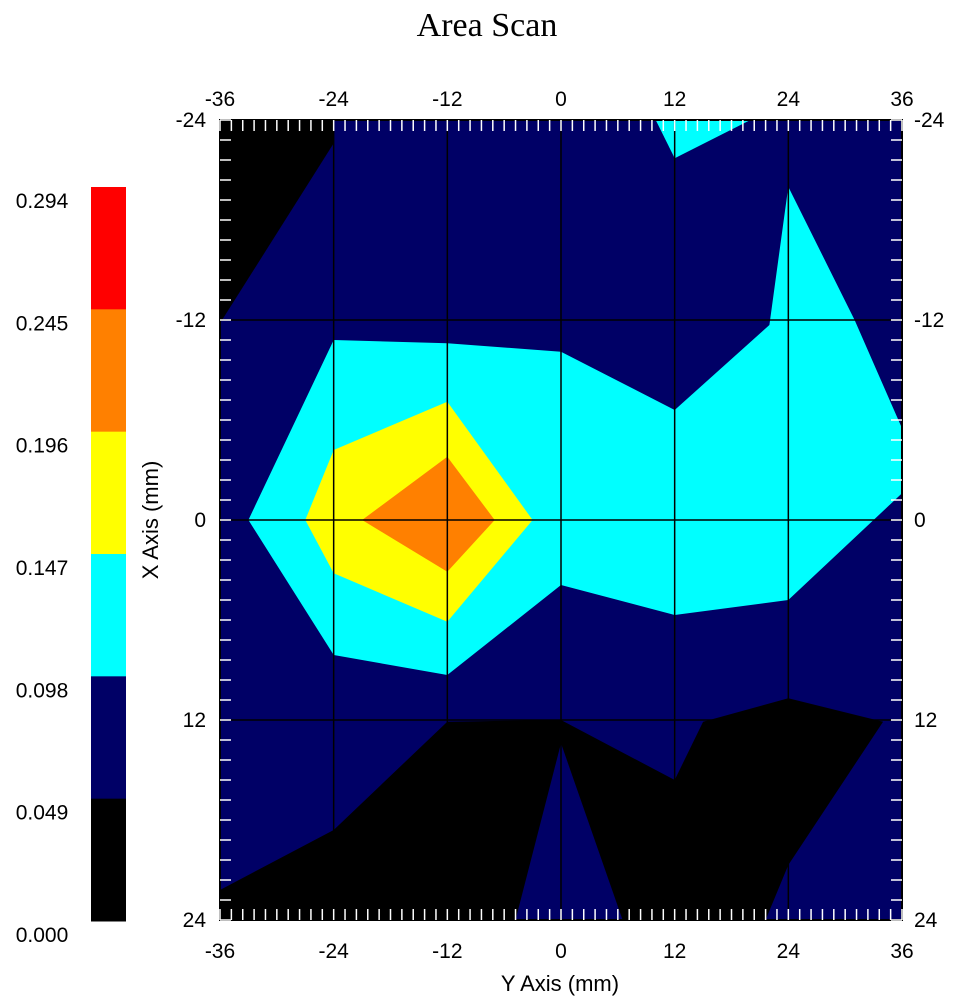  Describe the element at coordinates (195, 920) in the screenshot. I see `y-tick-label-left: 24` at that location.